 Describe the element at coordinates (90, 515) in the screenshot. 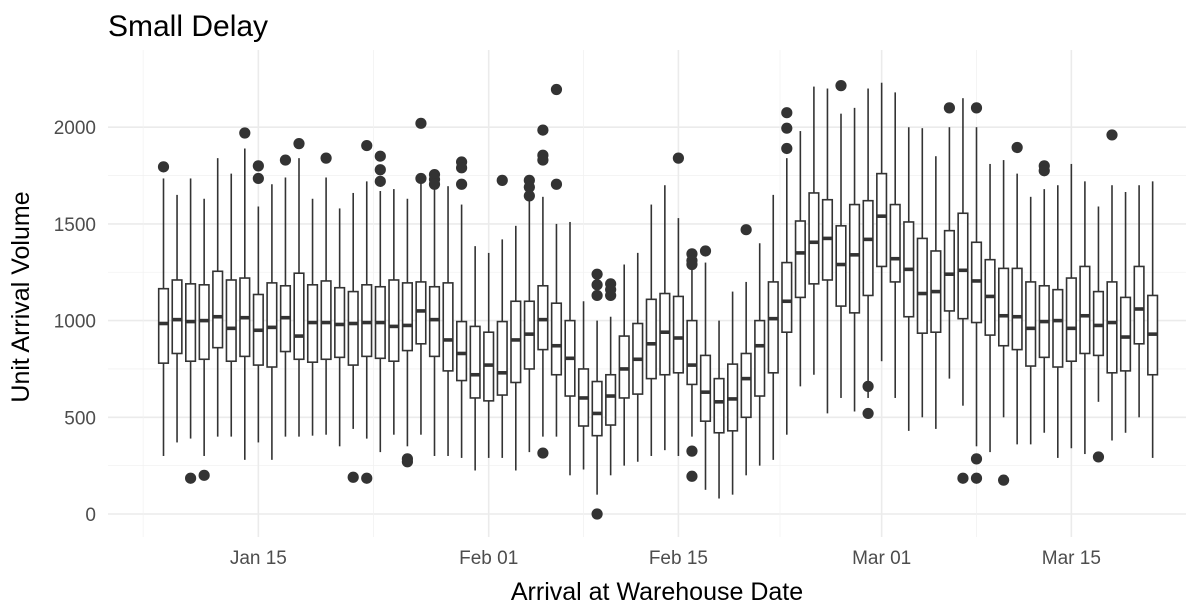

I see `y-tick-label: 0` at that location.